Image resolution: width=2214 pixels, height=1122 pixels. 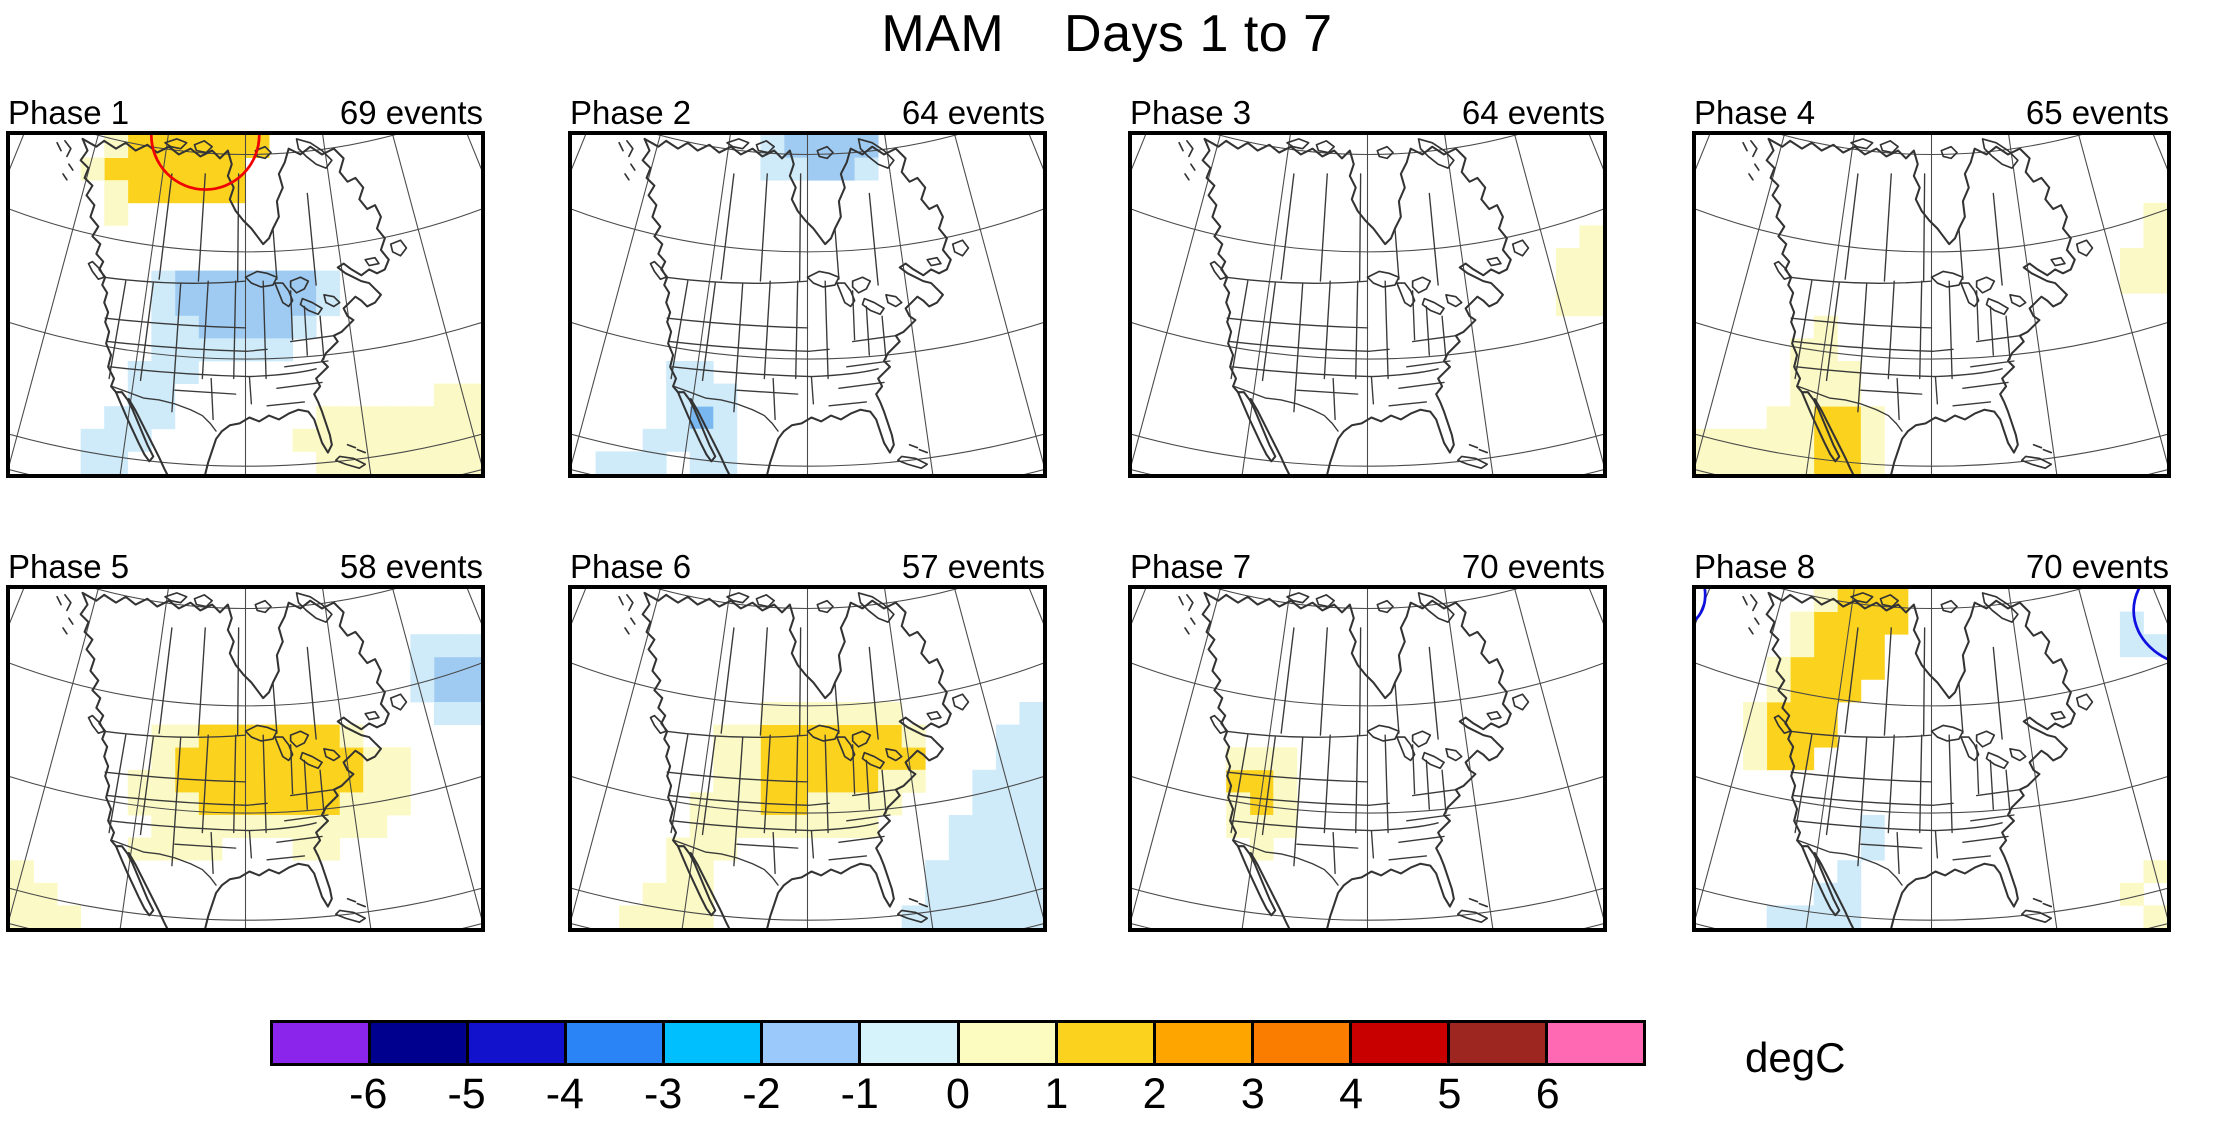 I want to click on panel-title: Phase 6, so click(x=631, y=566).